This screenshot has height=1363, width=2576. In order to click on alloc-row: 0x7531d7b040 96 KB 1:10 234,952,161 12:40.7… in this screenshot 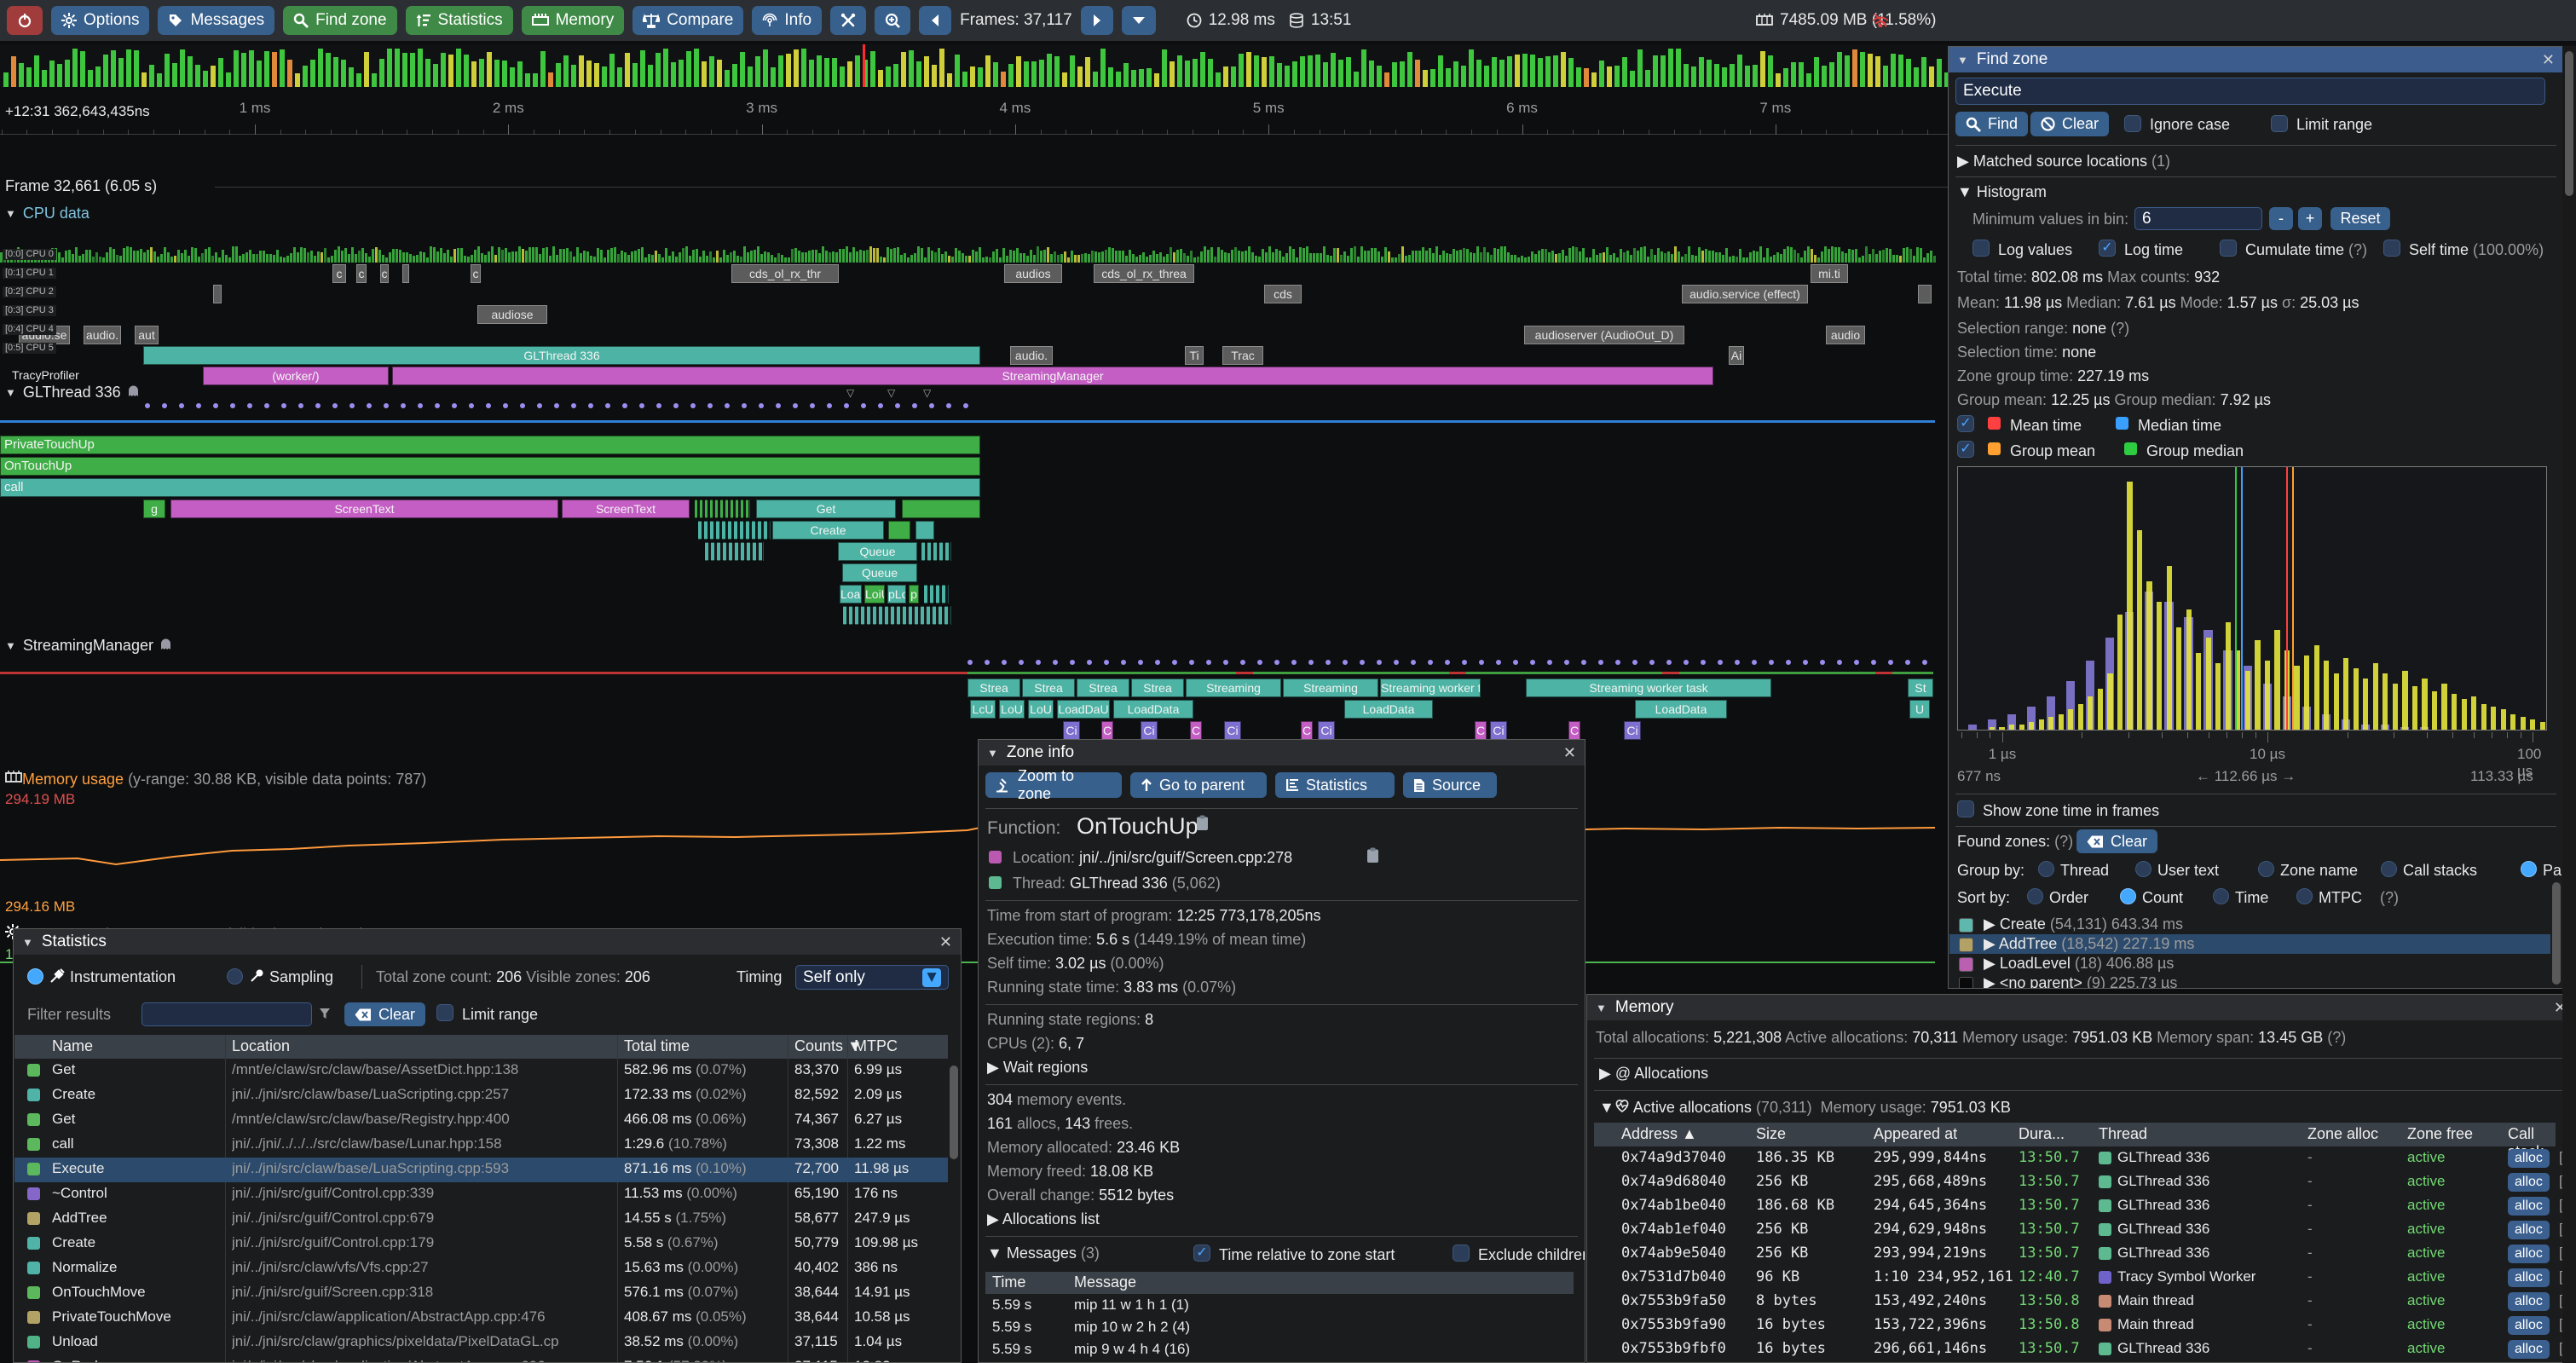, I will do `click(2084, 1278)`.